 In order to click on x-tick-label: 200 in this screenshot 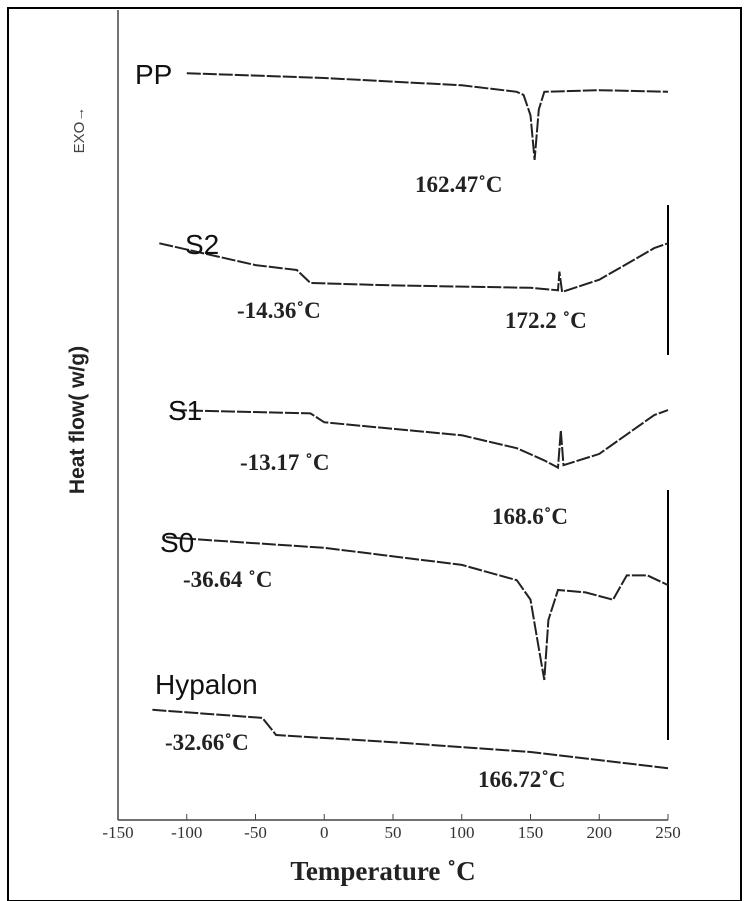, I will do `click(600, 832)`.